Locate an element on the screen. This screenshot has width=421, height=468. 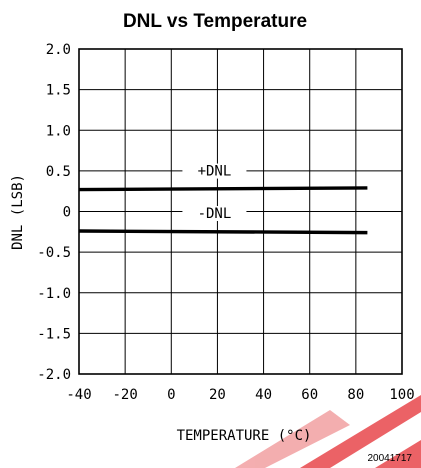
series-label: -DNL is located at coordinates (215, 214).